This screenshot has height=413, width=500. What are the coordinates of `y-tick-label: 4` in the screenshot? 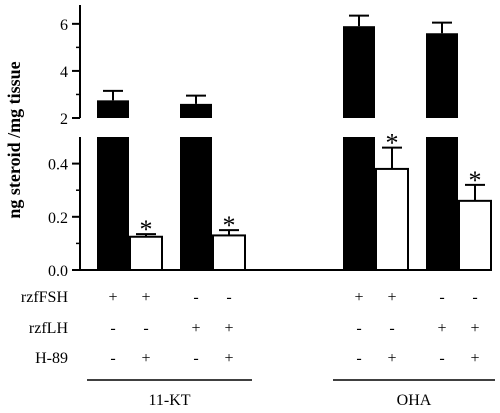 It's located at (64, 72).